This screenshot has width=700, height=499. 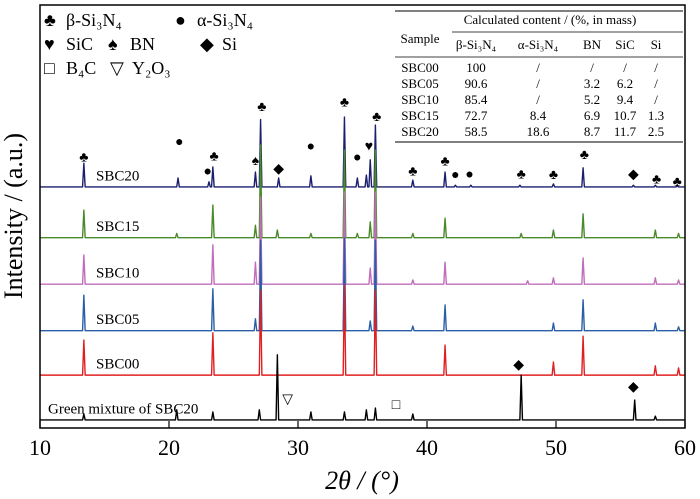 I want to click on table-cell: SBC05, so click(x=420, y=83).